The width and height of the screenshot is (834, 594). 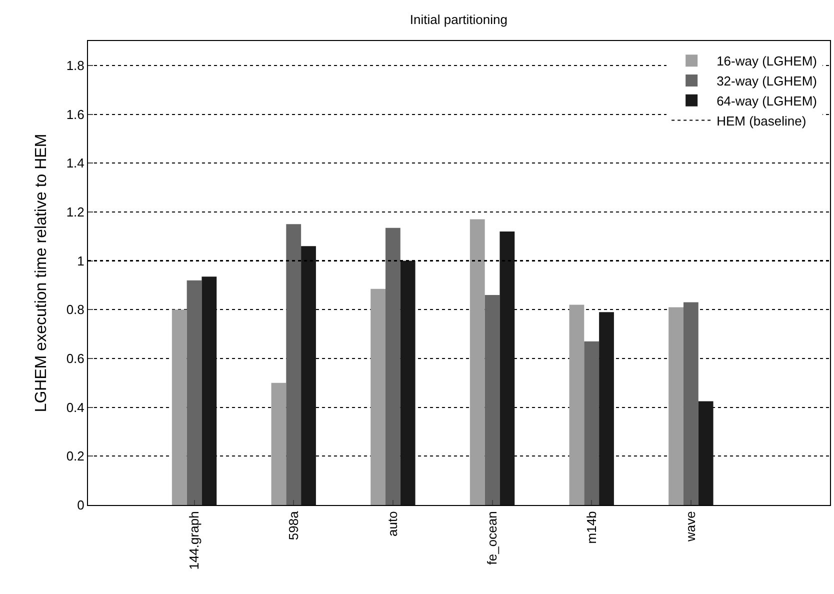 What do you see at coordinates (392, 524) in the screenshot?
I see `x-tick-label: auto` at bounding box center [392, 524].